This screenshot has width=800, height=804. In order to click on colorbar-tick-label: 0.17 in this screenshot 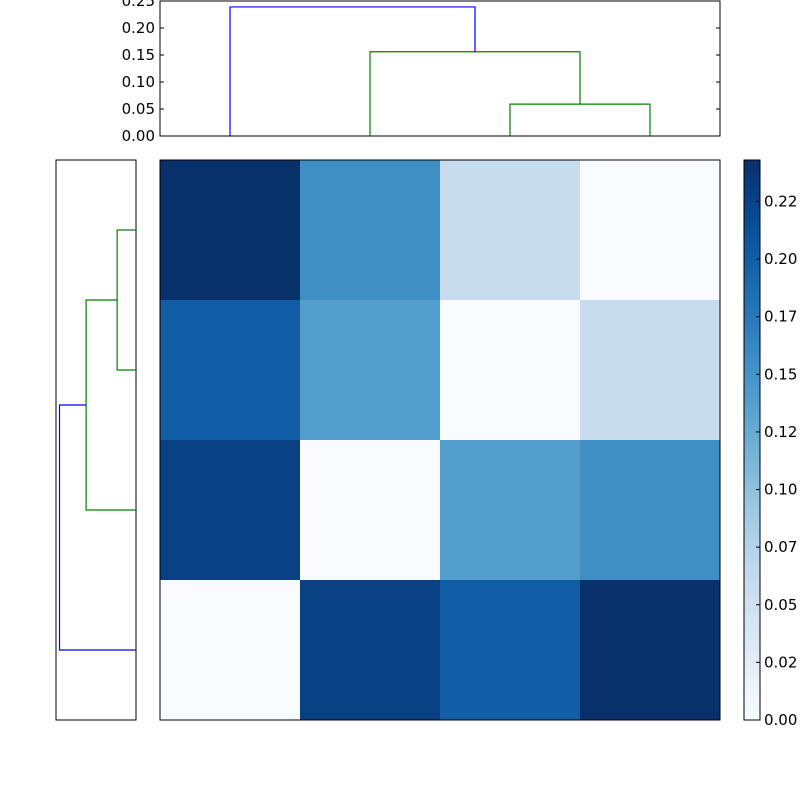, I will do `click(780, 317)`.